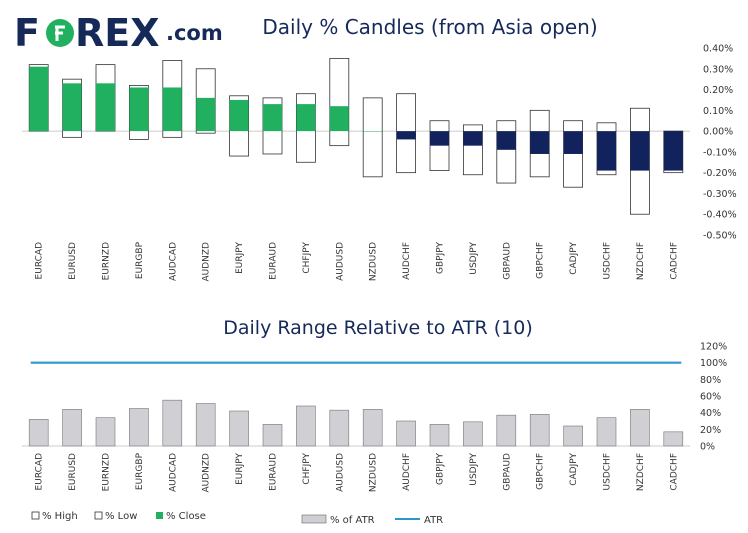 The image size is (748, 533). Describe the element at coordinates (40, 261) in the screenshot. I see `candles-x-label: EURCAD` at that location.